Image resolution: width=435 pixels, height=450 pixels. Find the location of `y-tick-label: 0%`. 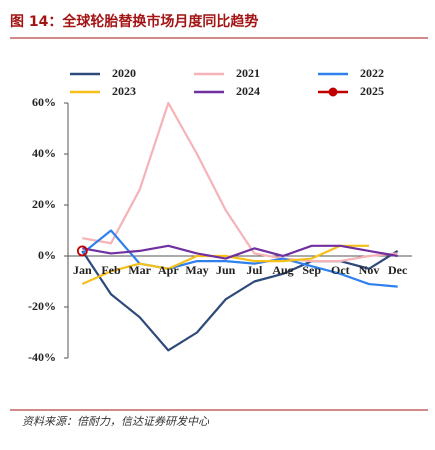

y-tick-label: 0% is located at coordinates (47, 255).